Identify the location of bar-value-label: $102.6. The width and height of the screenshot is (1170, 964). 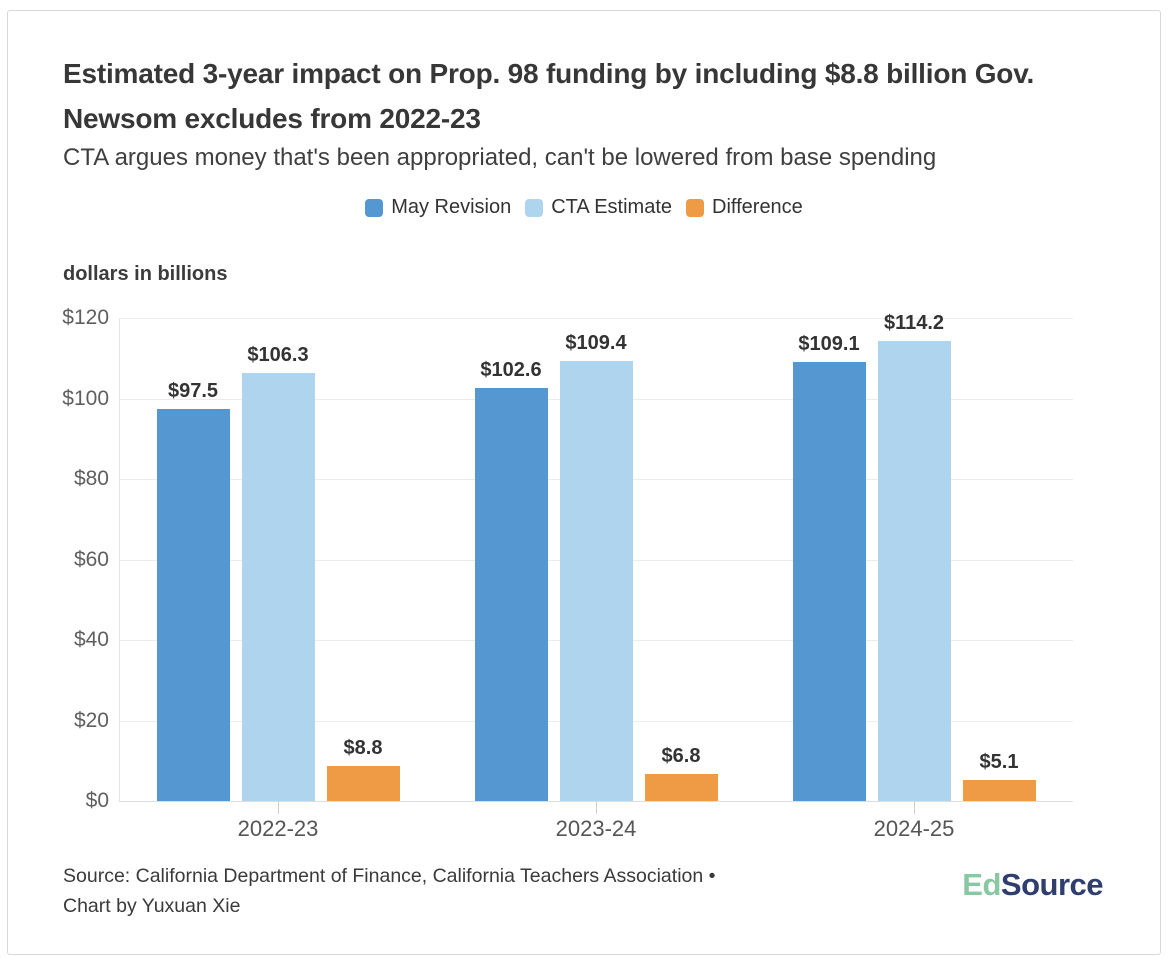
(511, 370).